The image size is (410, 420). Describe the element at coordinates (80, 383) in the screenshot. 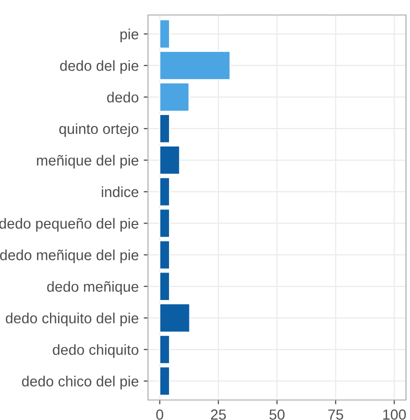

I see `y-tick-label: dedo chico del pie` at that location.